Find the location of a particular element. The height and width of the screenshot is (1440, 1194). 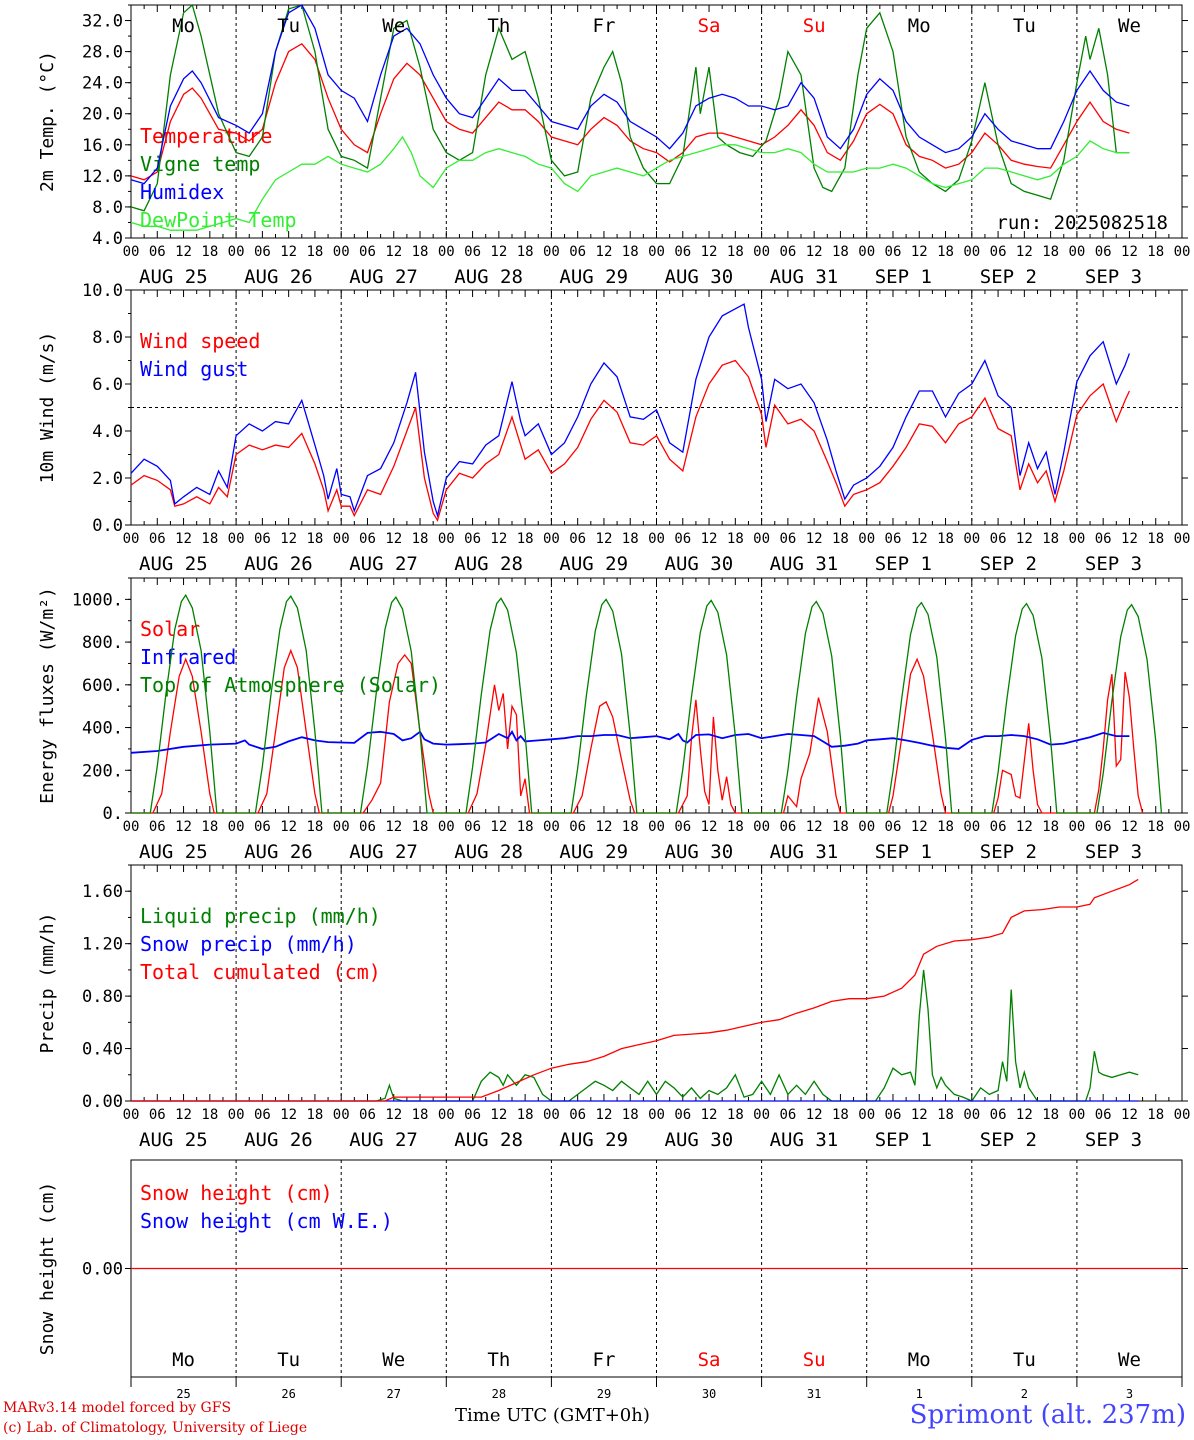

date-label: AUG 30 is located at coordinates (699, 1140).